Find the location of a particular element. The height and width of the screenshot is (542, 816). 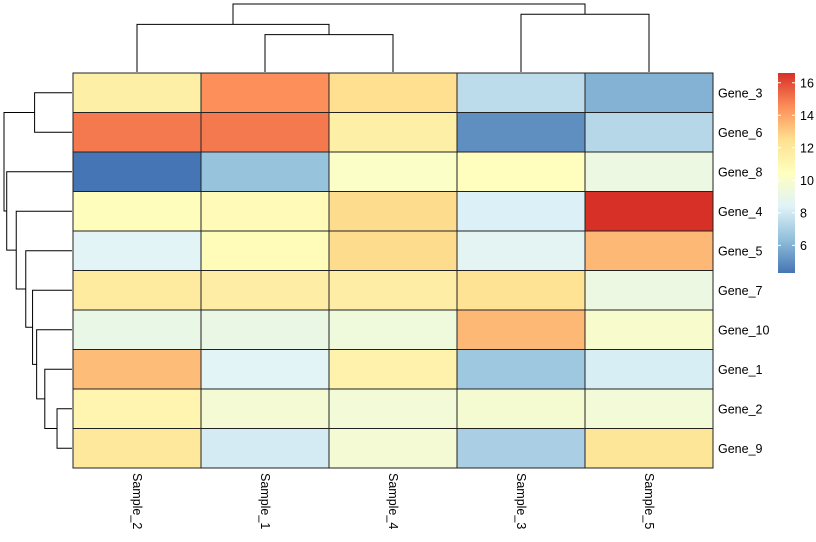

colorbar-tick-label: 12 is located at coordinates (807, 148).